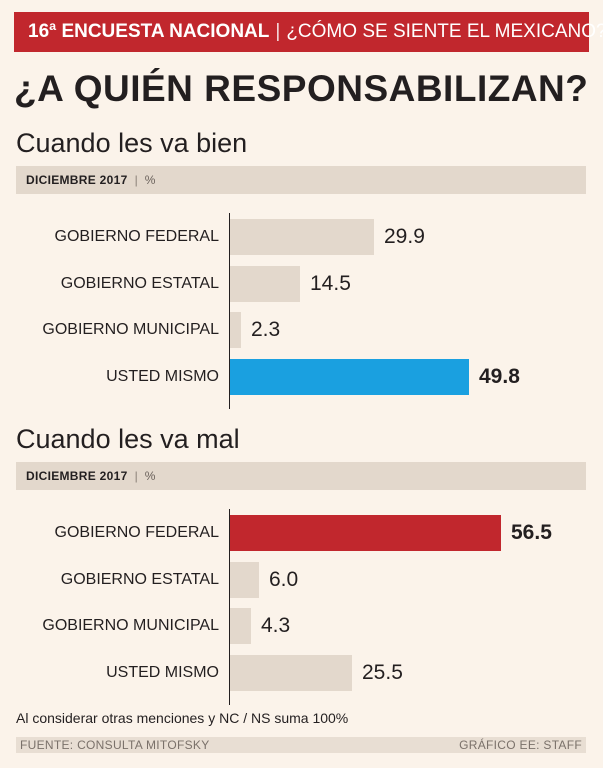  Describe the element at coordinates (520, 745) in the screenshot. I see `graphic-credit: GRÁFICO EE: STAFF` at that location.